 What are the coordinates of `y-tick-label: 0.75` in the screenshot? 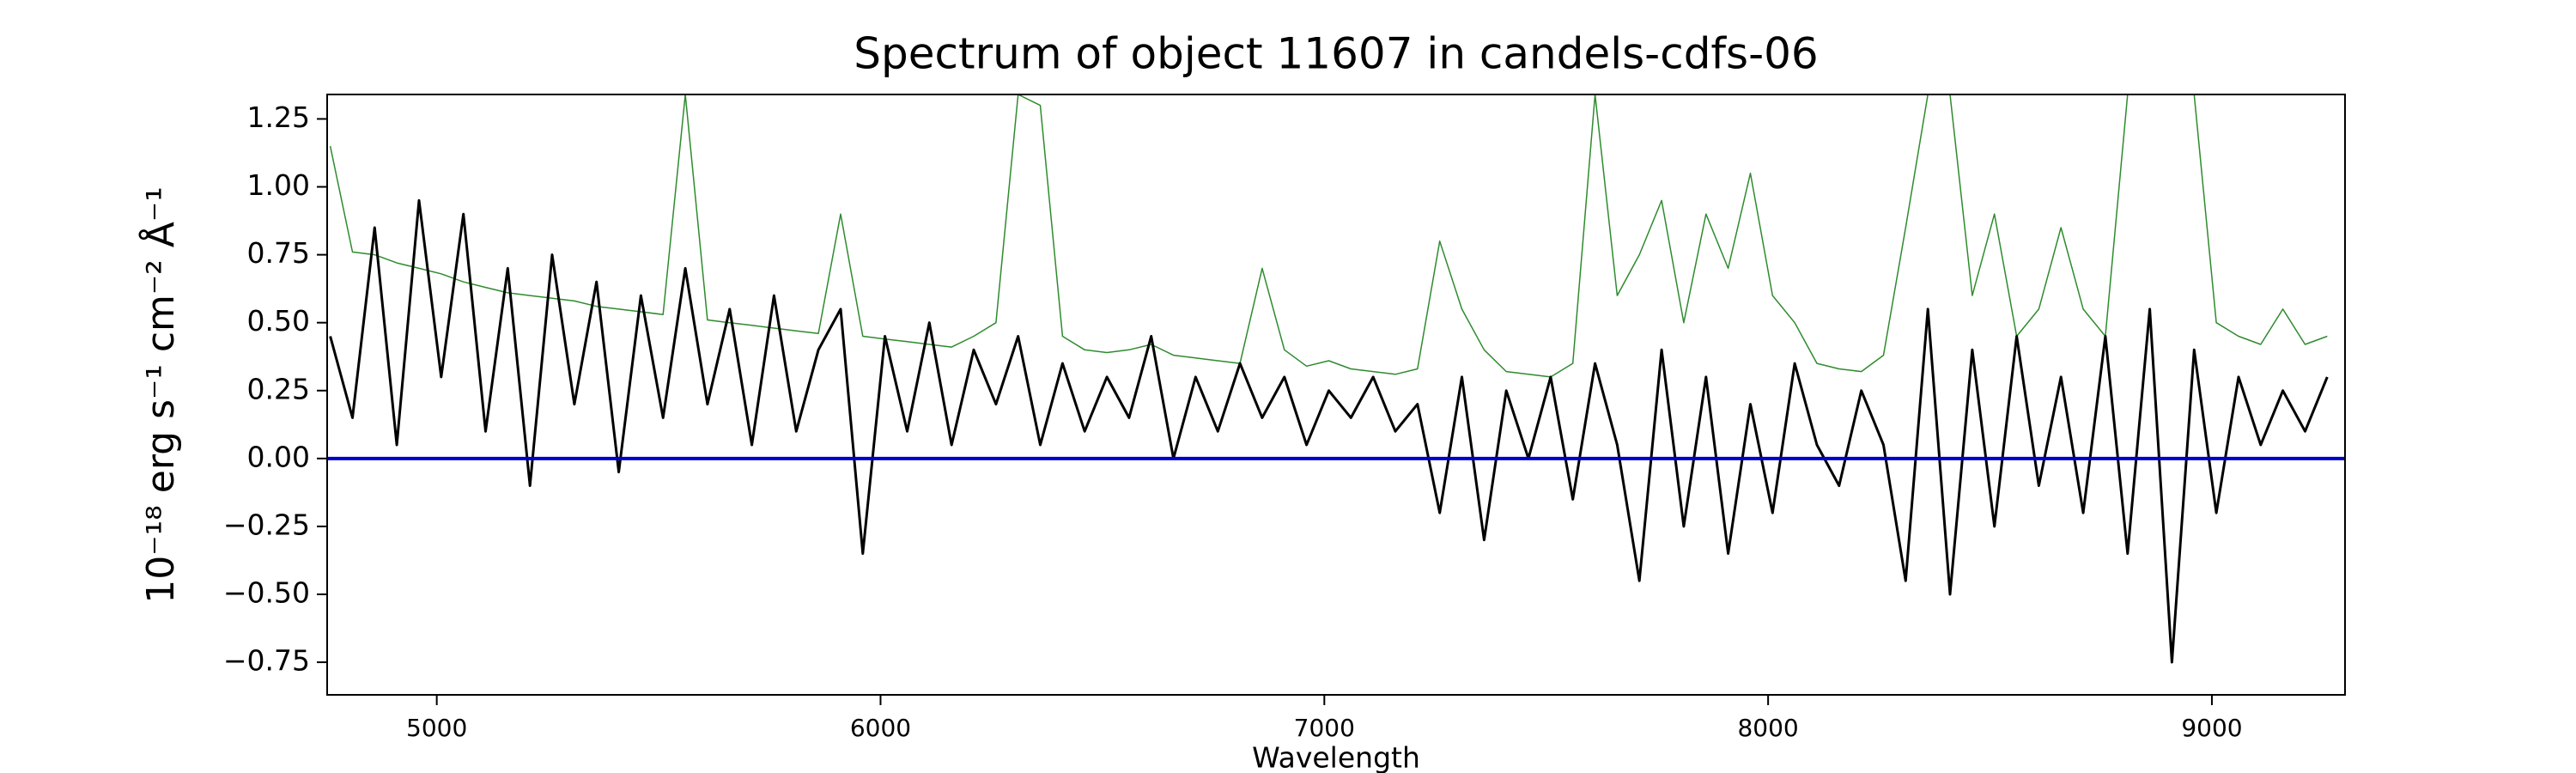 It's located at (279, 253).